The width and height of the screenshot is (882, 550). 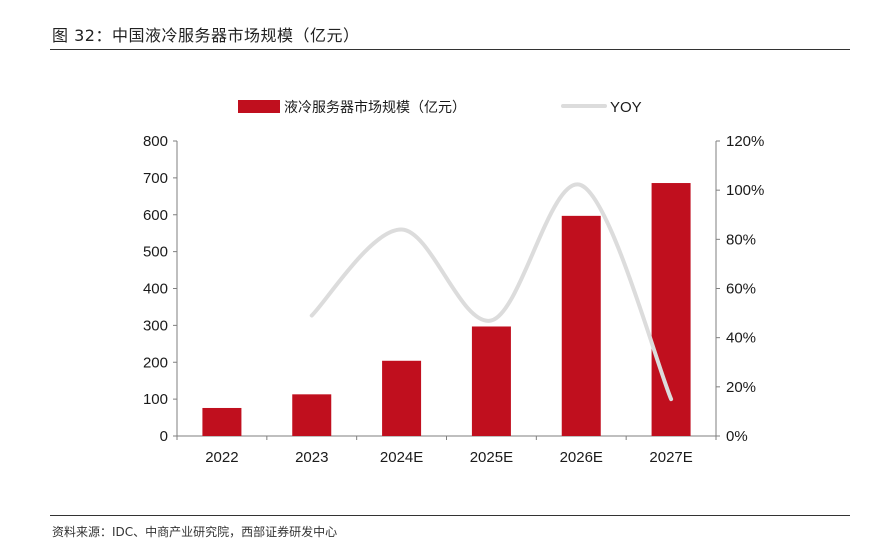 I want to click on figure-title: 图 32：中国液冷服务器市场规模（亿元）, so click(x=206, y=35).